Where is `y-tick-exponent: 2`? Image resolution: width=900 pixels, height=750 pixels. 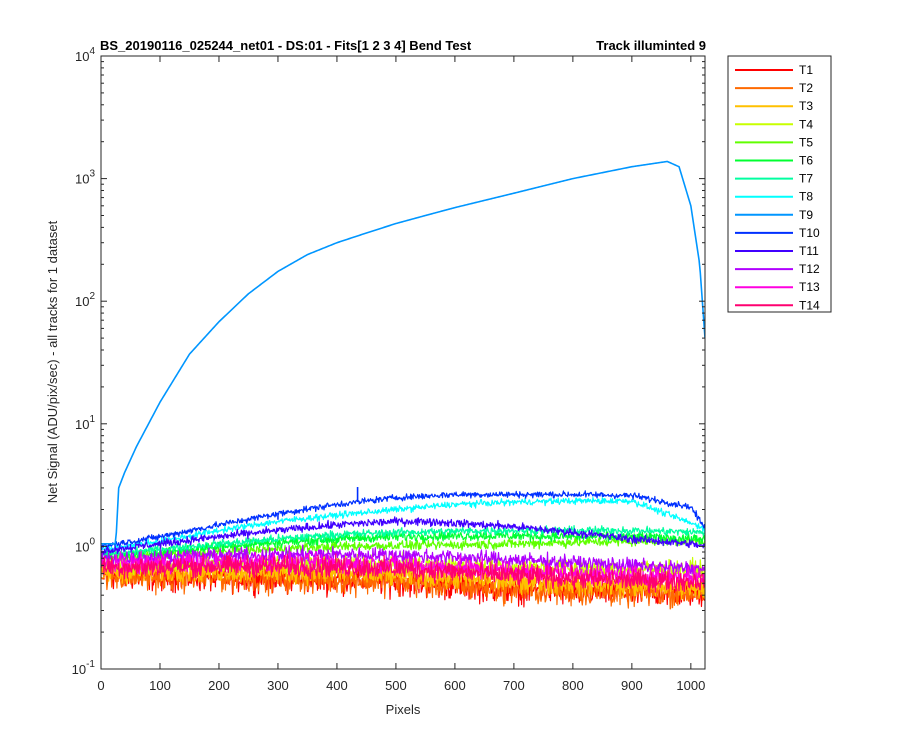
y-tick-exponent: 2 is located at coordinates (92, 296).